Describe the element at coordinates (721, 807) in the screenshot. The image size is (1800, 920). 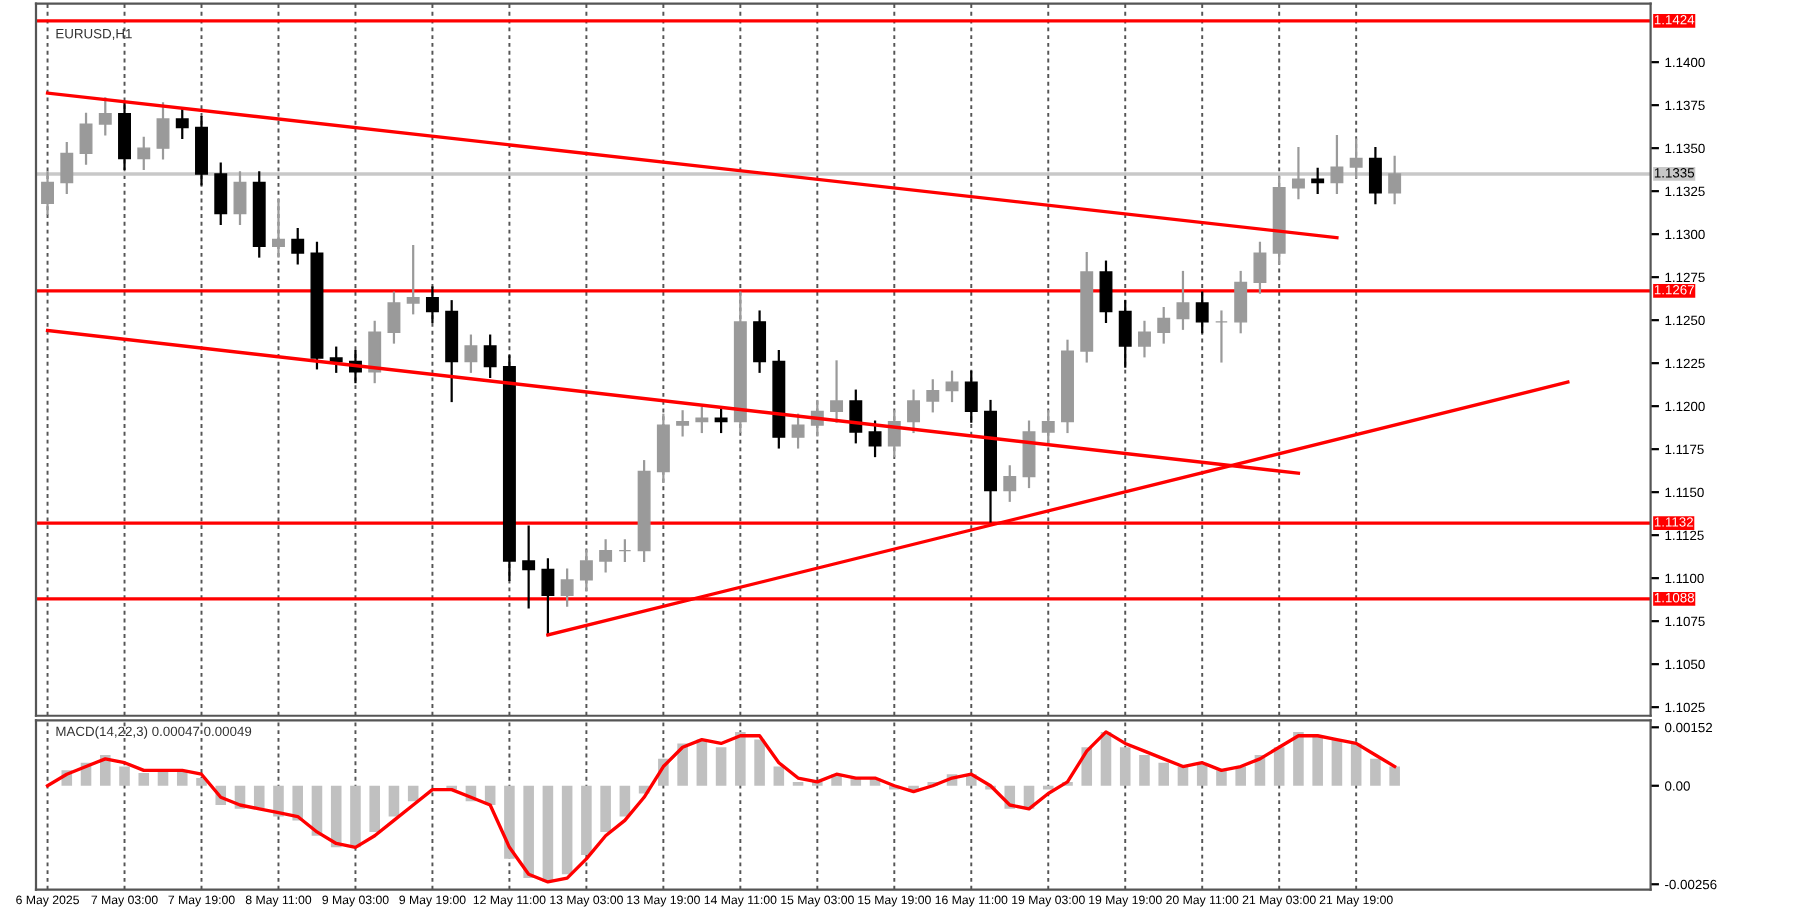
I see `line-series` at that location.